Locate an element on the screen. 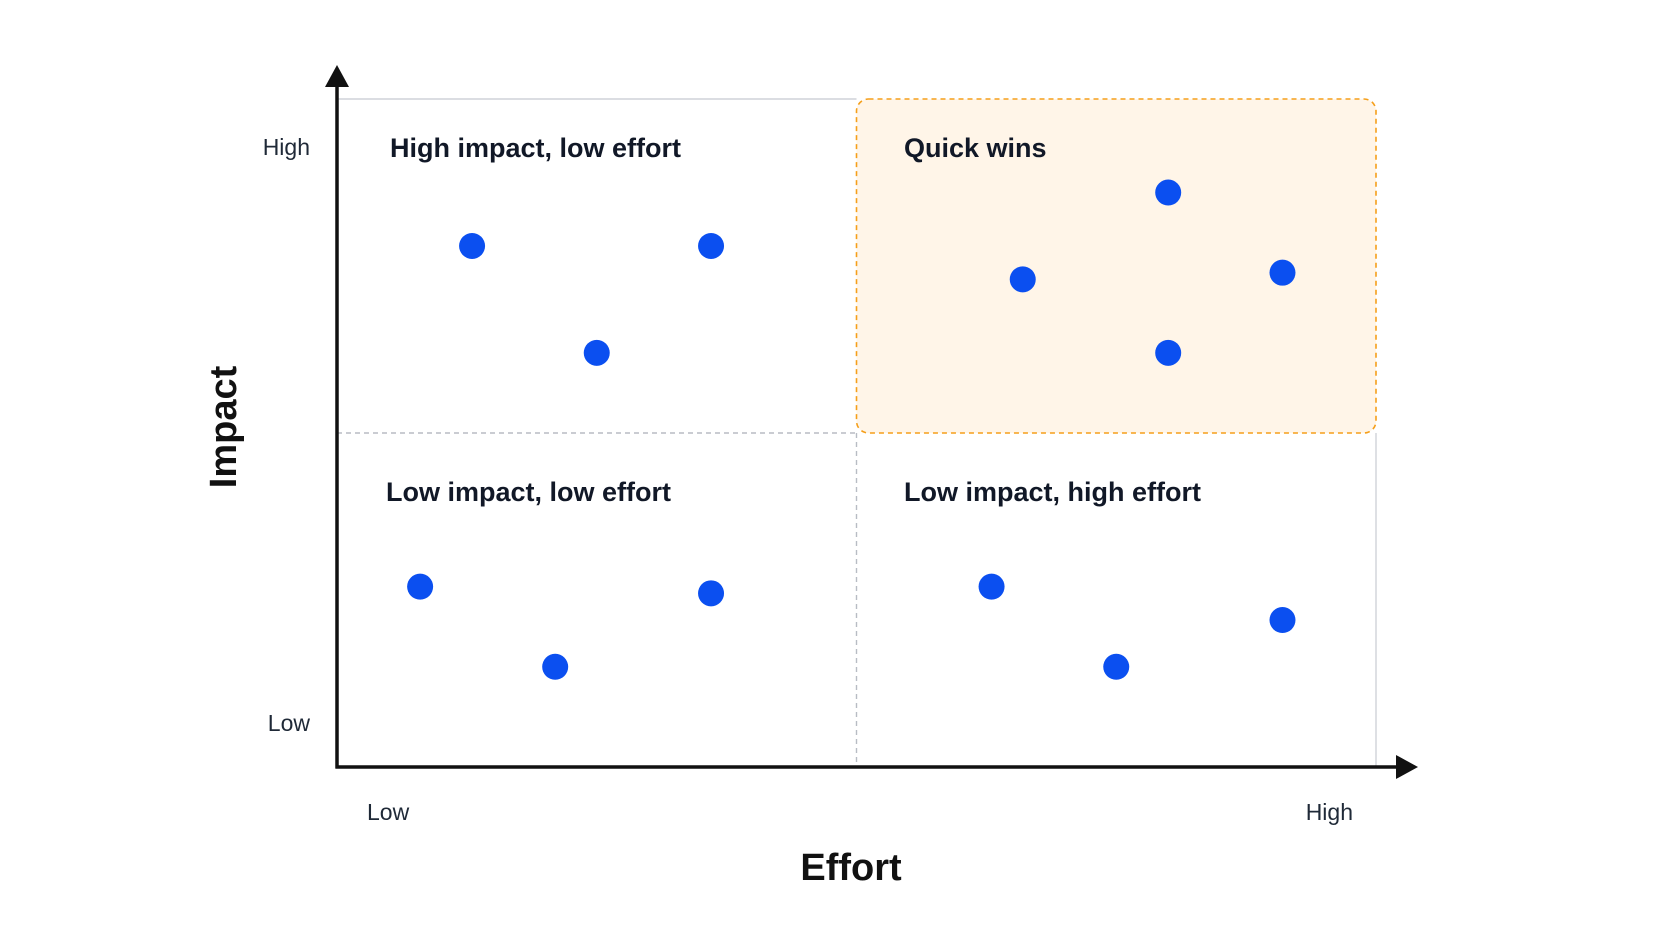  y-axis-arrow-icon is located at coordinates (337, 76).